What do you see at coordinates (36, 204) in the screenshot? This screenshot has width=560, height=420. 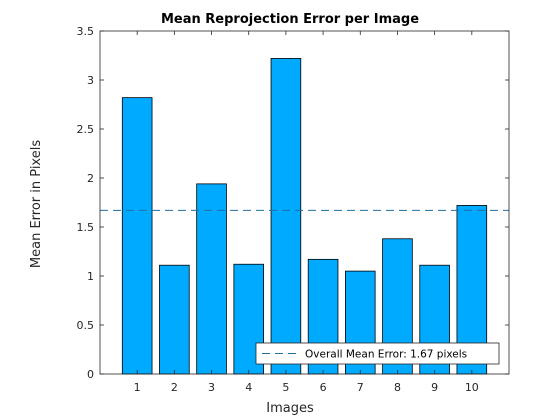 I see `y-axis-label: Mean Error in Pixels` at bounding box center [36, 204].